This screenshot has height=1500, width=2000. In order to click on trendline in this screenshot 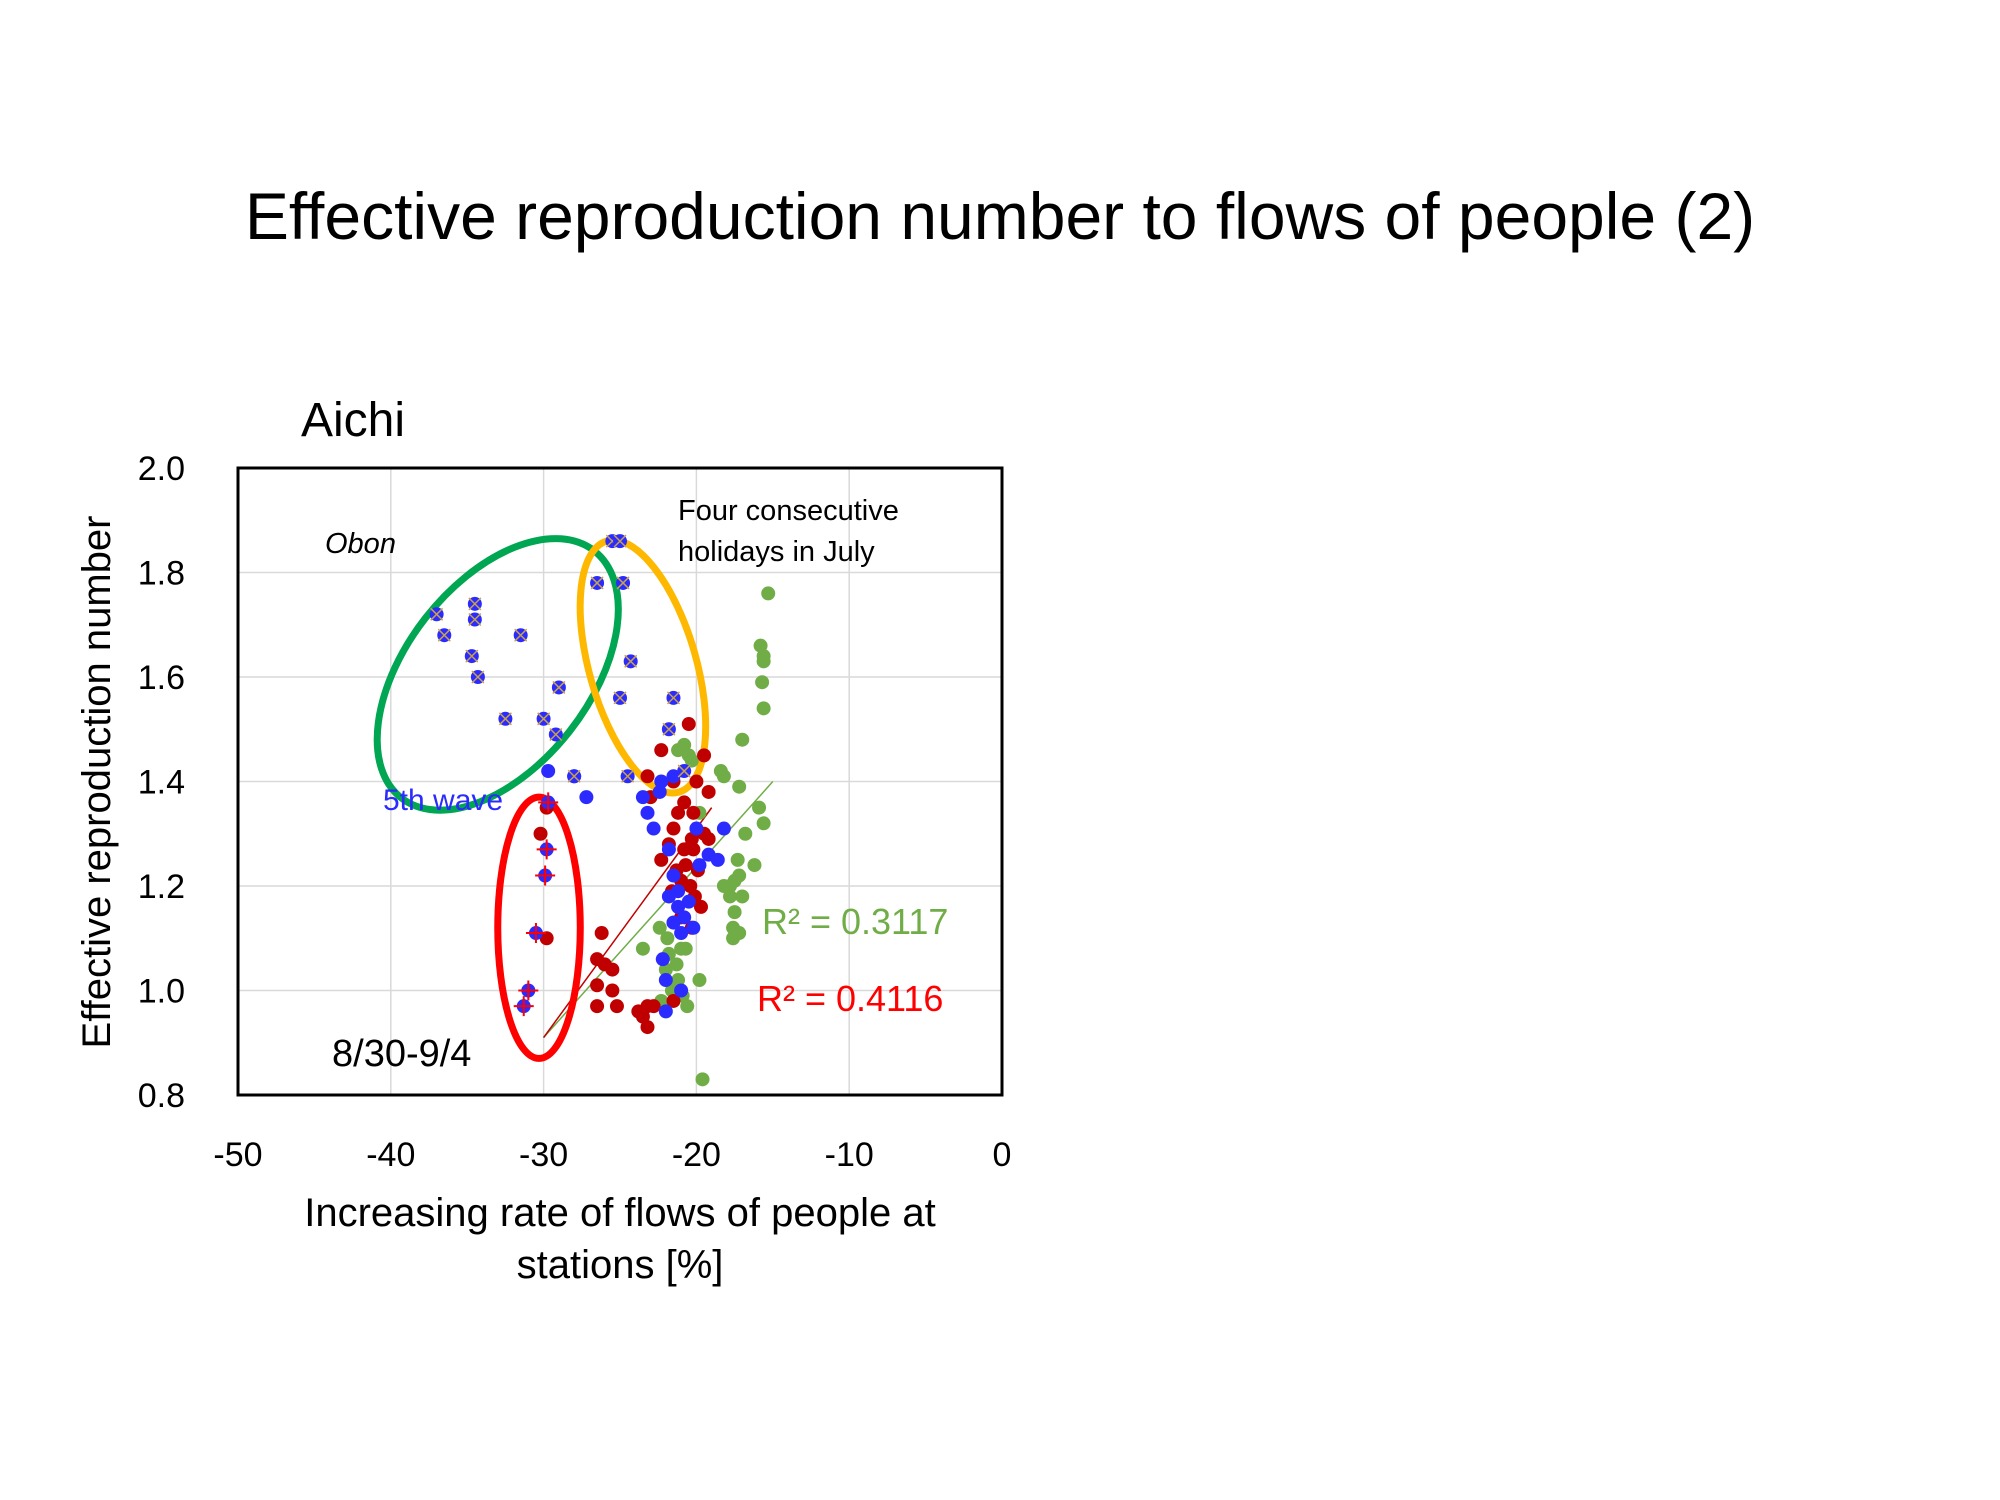, I will do `click(658, 909)`.